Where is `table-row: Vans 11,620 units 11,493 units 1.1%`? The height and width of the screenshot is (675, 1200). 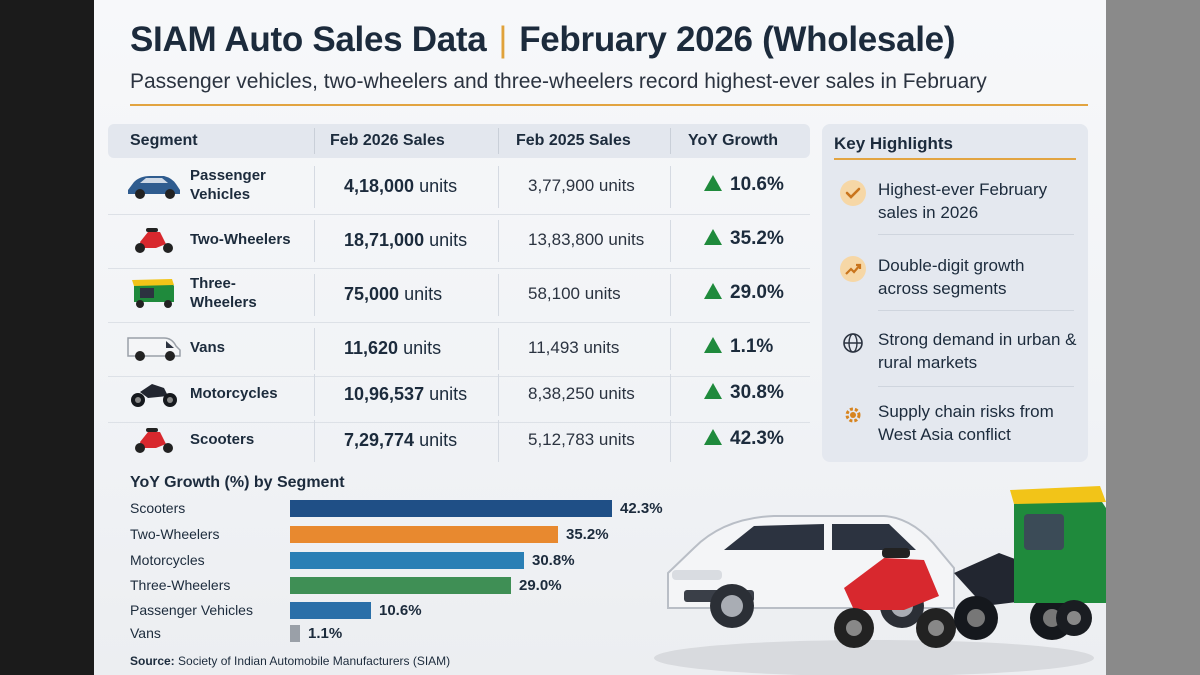 table-row: Vans 11,620 units 11,493 units 1.1% is located at coordinates (459, 349).